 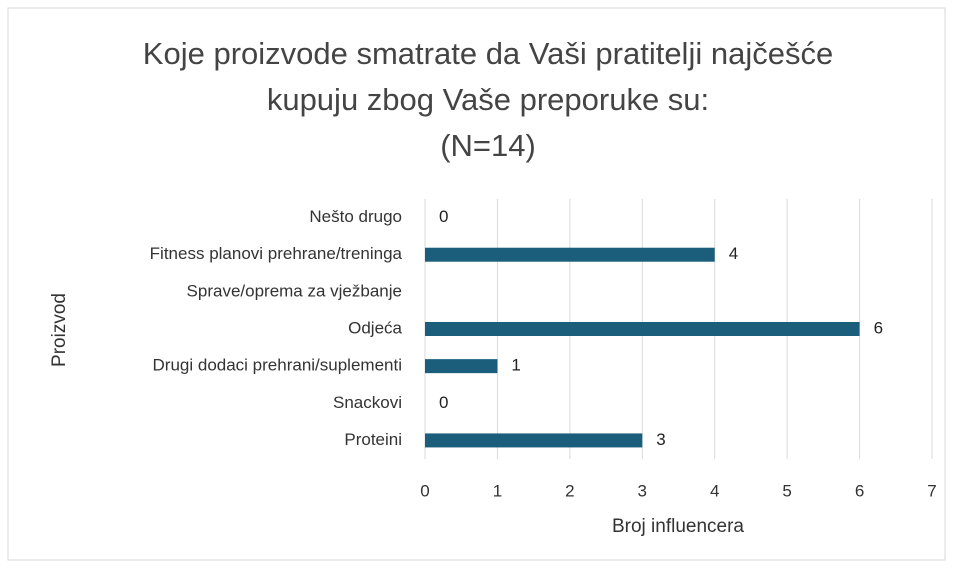 I want to click on data-label: 1, so click(x=515, y=365).